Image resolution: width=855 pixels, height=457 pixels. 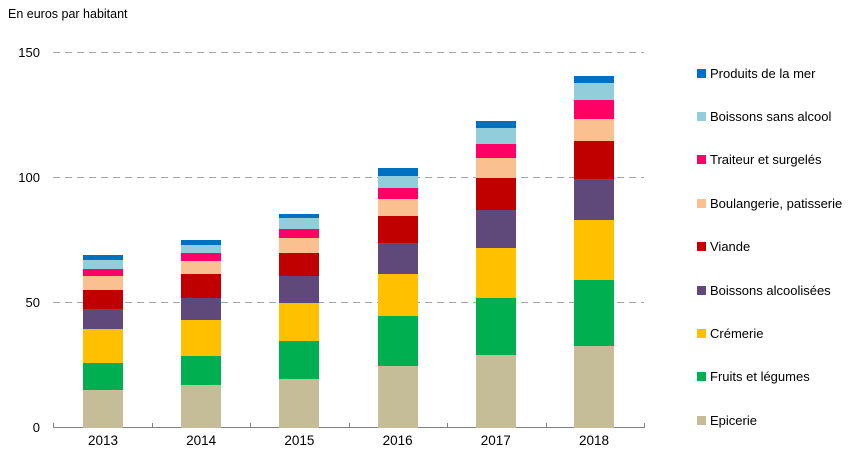 I want to click on x-axis-category-label: 2018, so click(x=594, y=440).